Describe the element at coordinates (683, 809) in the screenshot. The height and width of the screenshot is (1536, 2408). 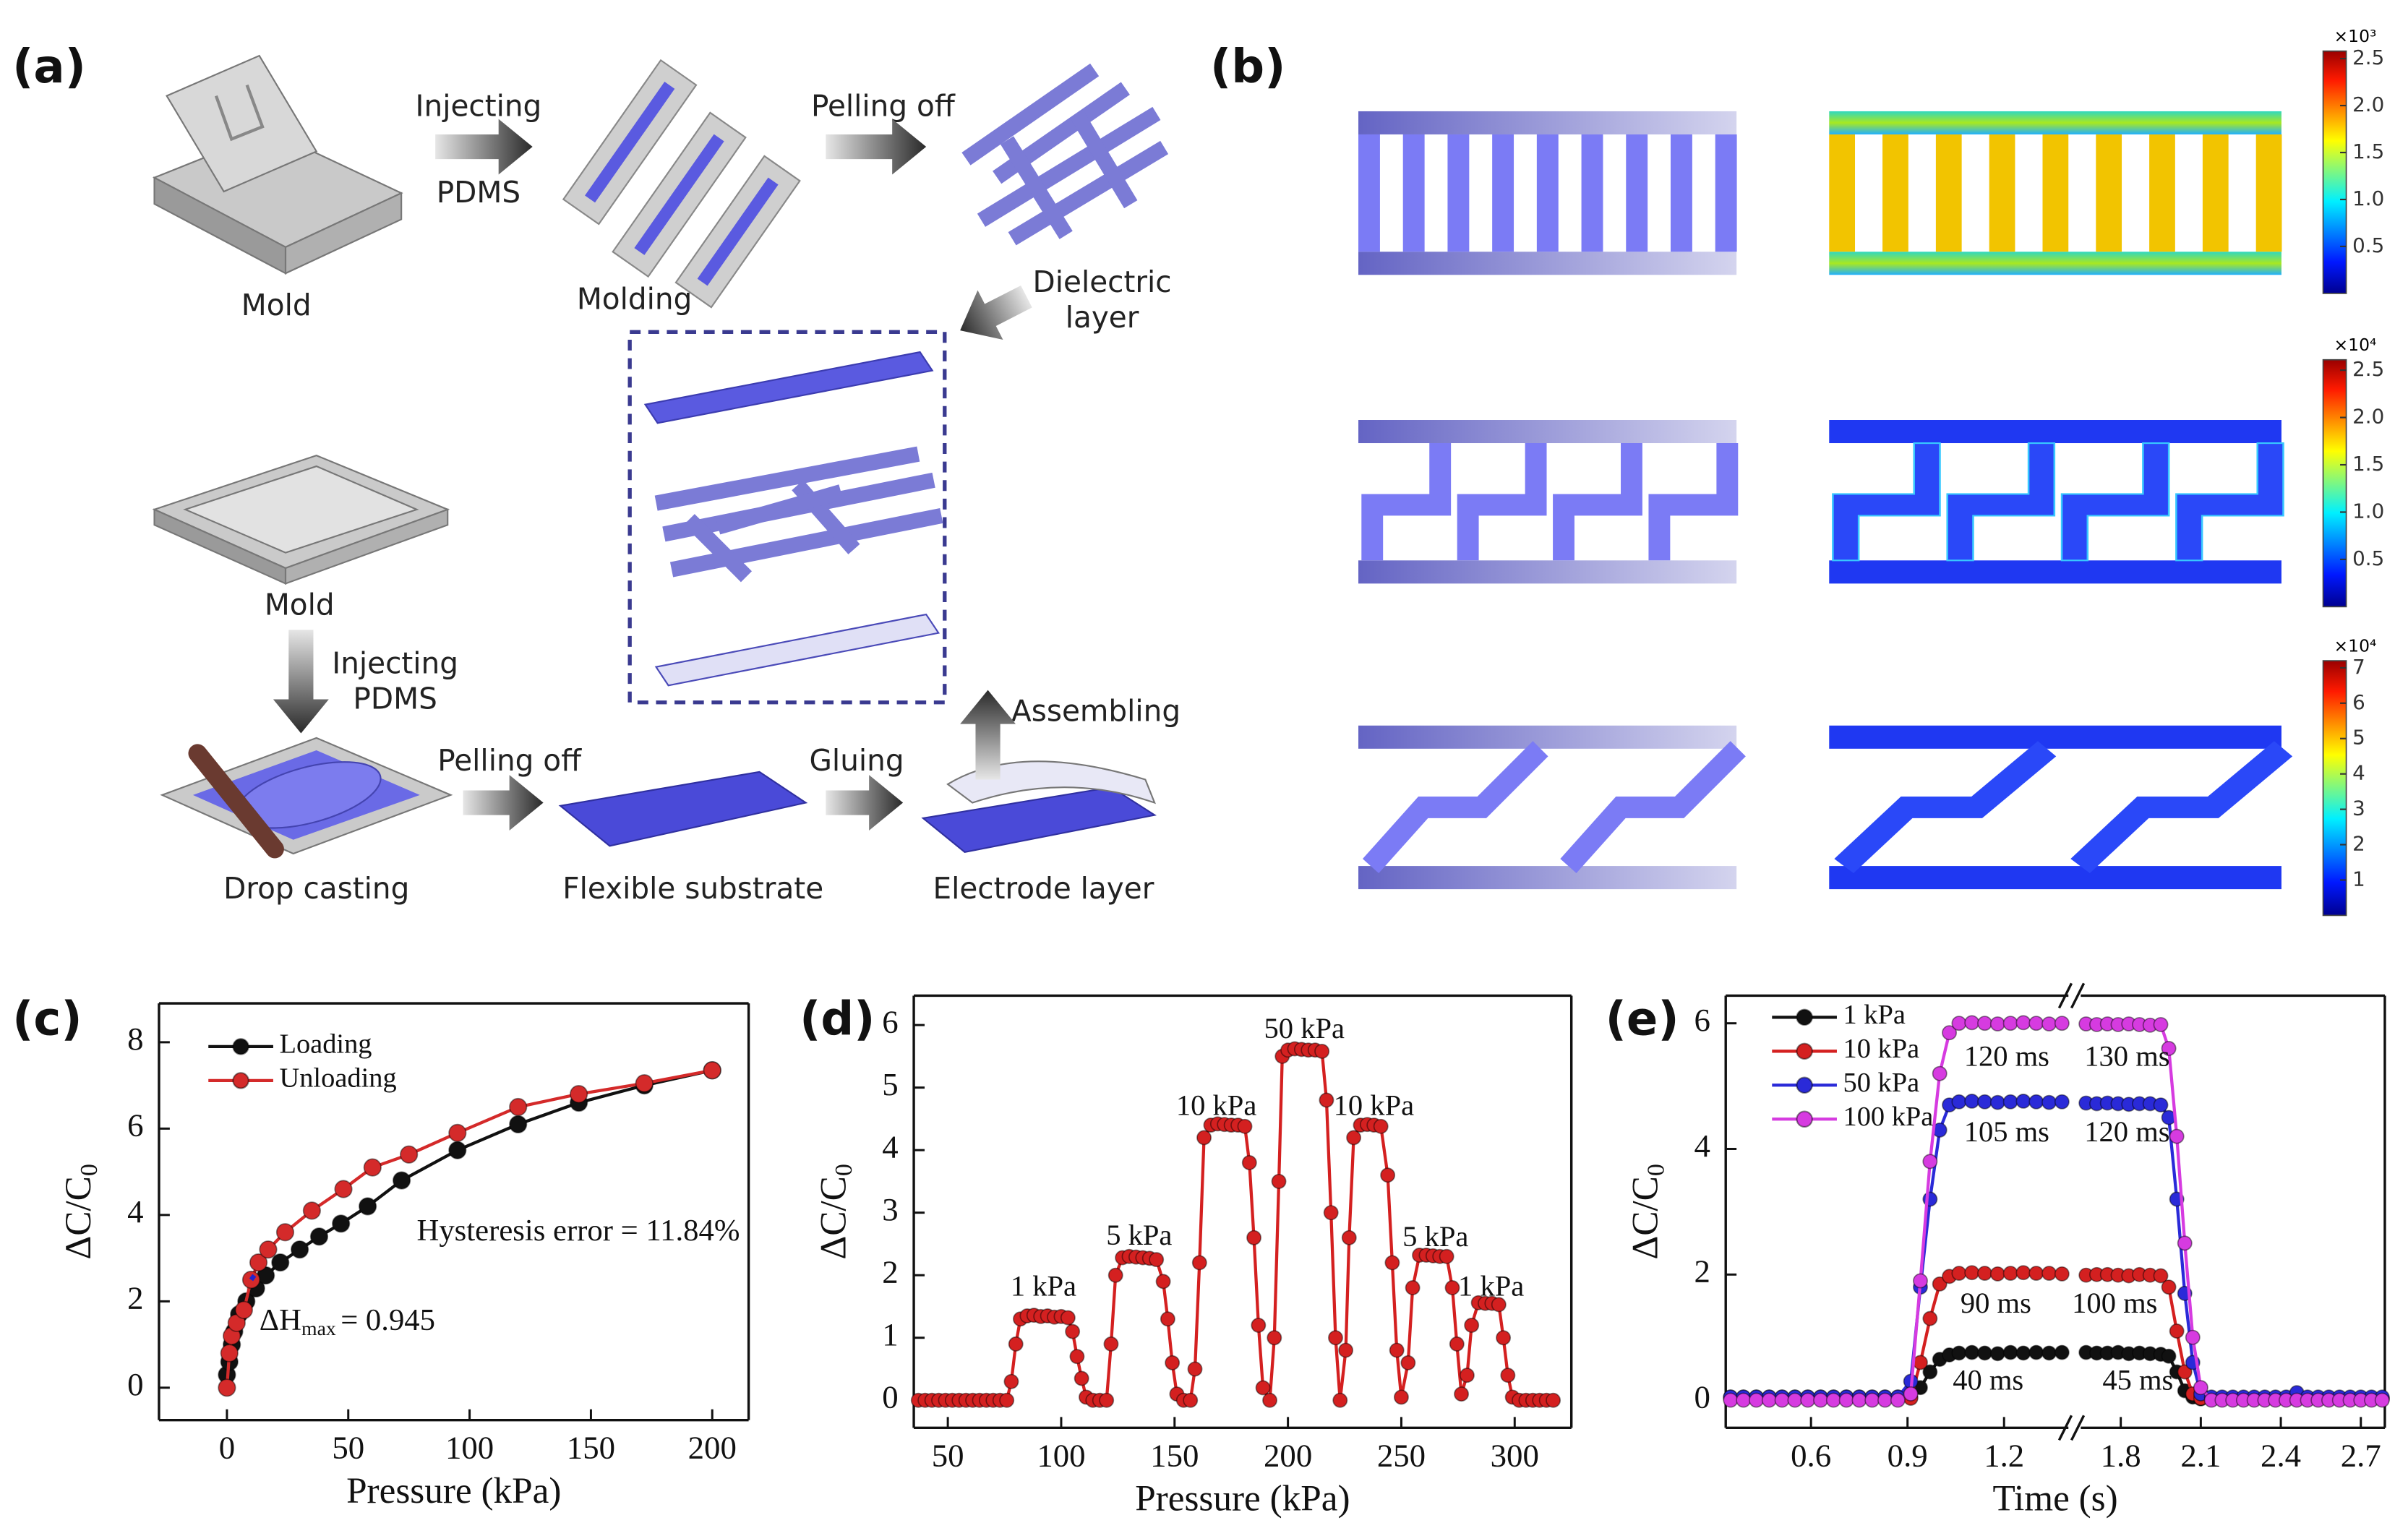
I see `flexible-substrate` at that location.